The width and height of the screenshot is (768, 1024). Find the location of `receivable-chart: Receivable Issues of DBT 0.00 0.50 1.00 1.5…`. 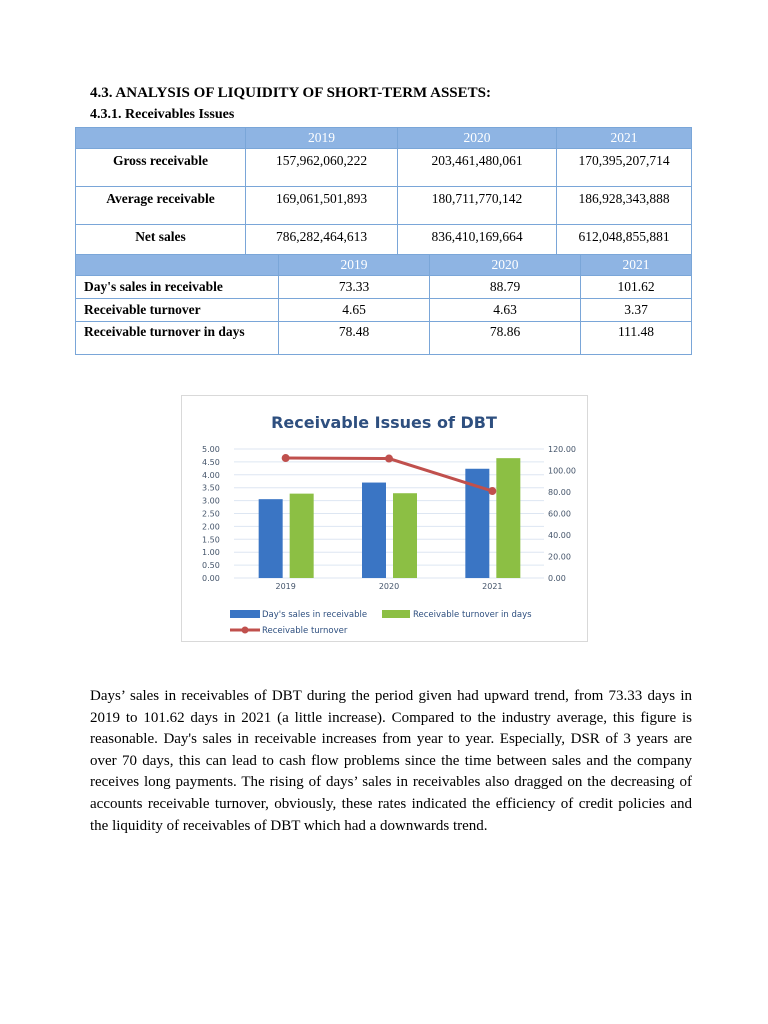

receivable-chart: Receivable Issues of DBT 0.00 0.50 1.00 1.5… is located at coordinates (384, 518).